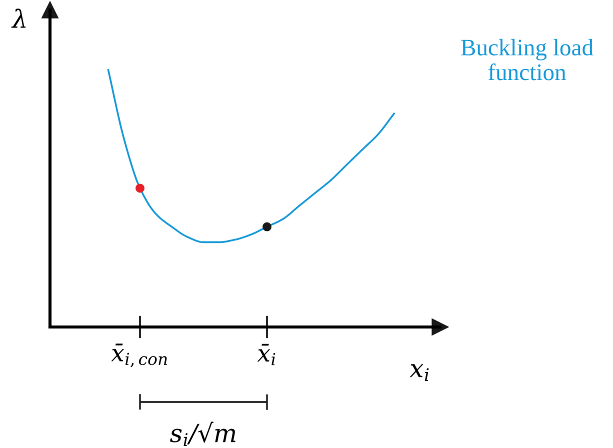 This screenshot has width=613, height=448. What do you see at coordinates (139, 356) in the screenshot?
I see `x-tick-label: x̄$_{i,con}$` at bounding box center [139, 356].